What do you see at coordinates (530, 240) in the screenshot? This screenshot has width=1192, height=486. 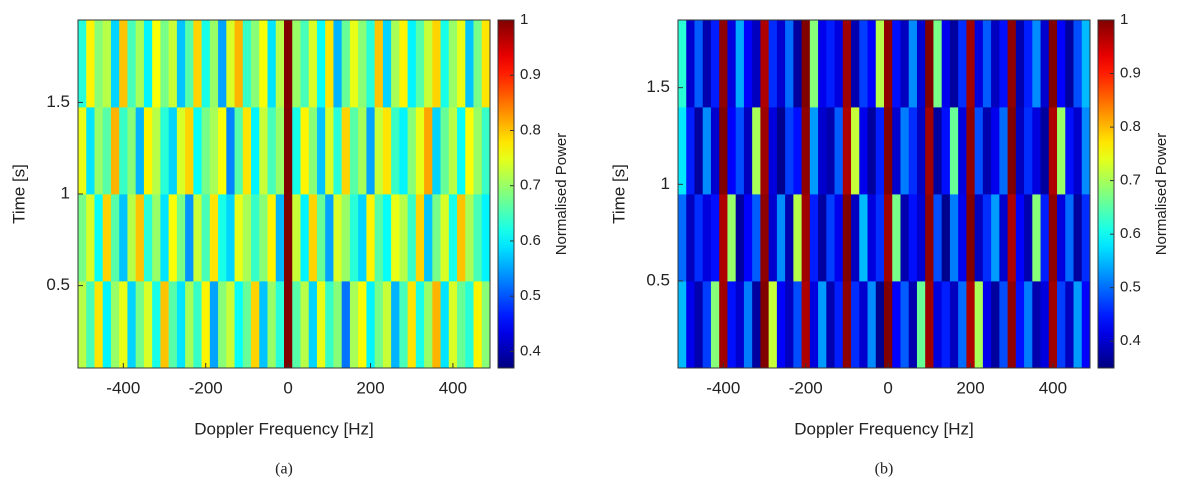 I see `colorbar-tick-label: 0.6` at bounding box center [530, 240].